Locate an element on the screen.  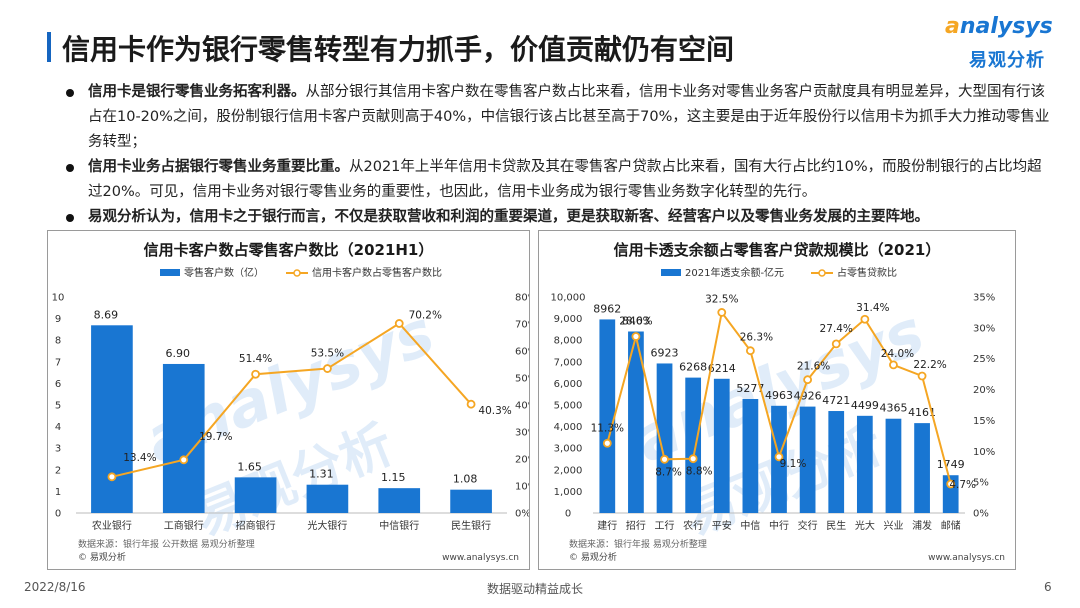
footer-date: 2022/8/16 is located at coordinates (55, 587).